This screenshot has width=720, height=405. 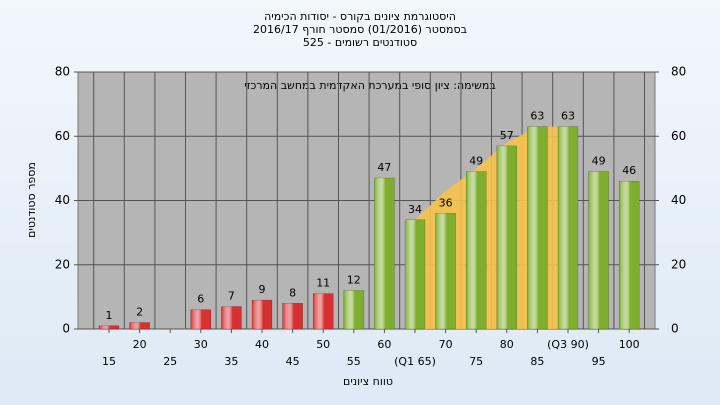 I want to click on y-axis-label: מספר סטודנטים, so click(x=31, y=200).